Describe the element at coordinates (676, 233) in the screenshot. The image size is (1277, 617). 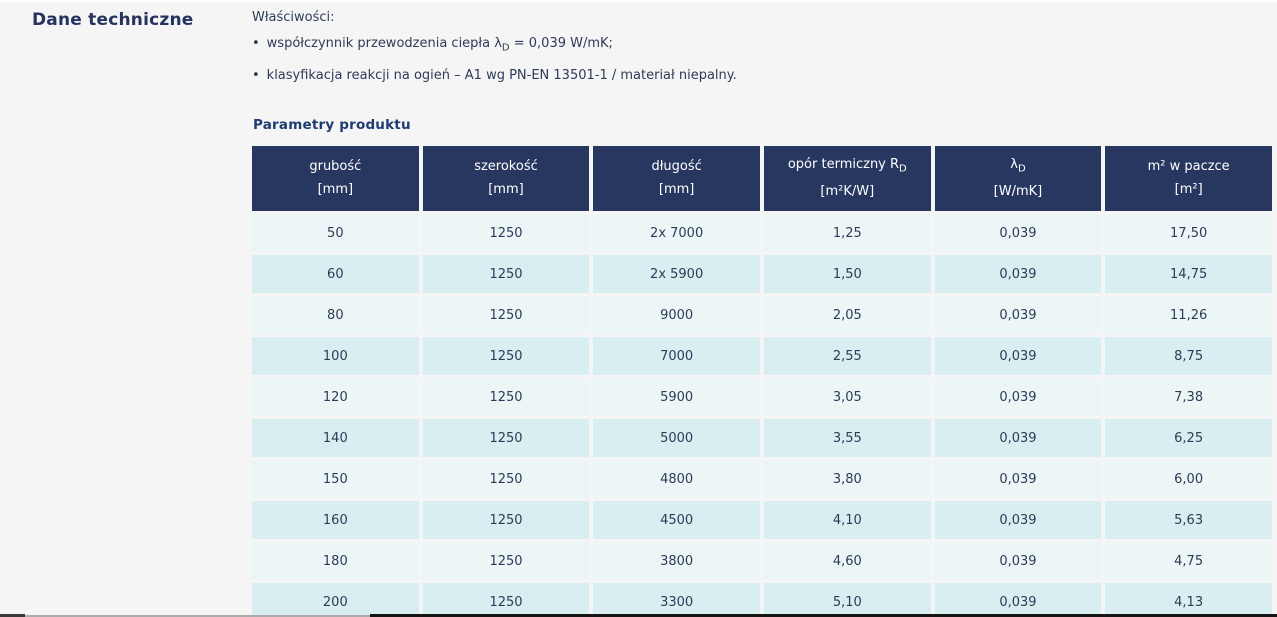
I see `table-cell: 2x 7000` at that location.